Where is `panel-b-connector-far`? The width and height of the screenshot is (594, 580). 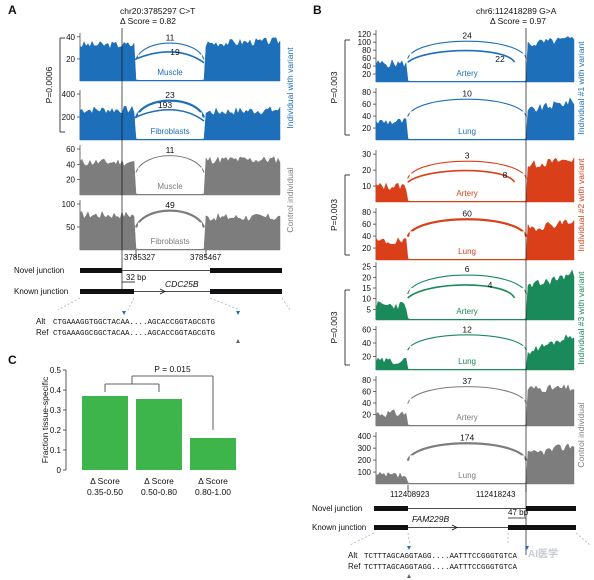
panel-b-connector-far is located at coordinates (583, 539).